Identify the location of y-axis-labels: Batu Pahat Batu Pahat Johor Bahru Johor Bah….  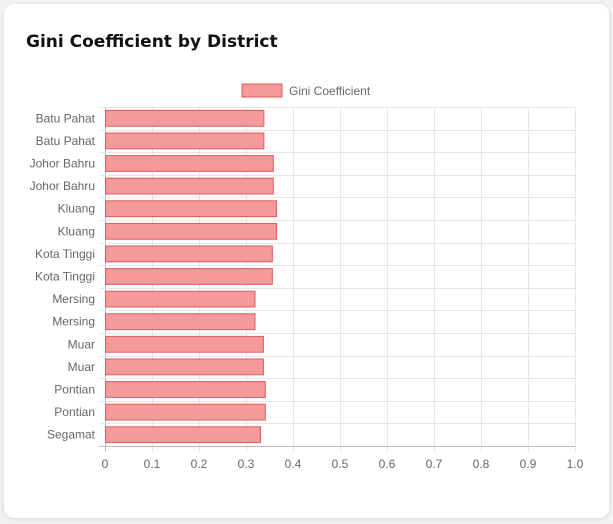
(63, 276).